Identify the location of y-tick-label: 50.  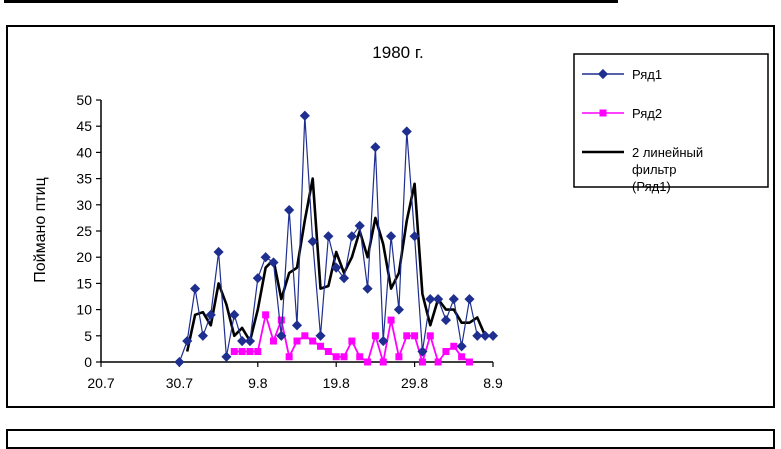
(84, 100).